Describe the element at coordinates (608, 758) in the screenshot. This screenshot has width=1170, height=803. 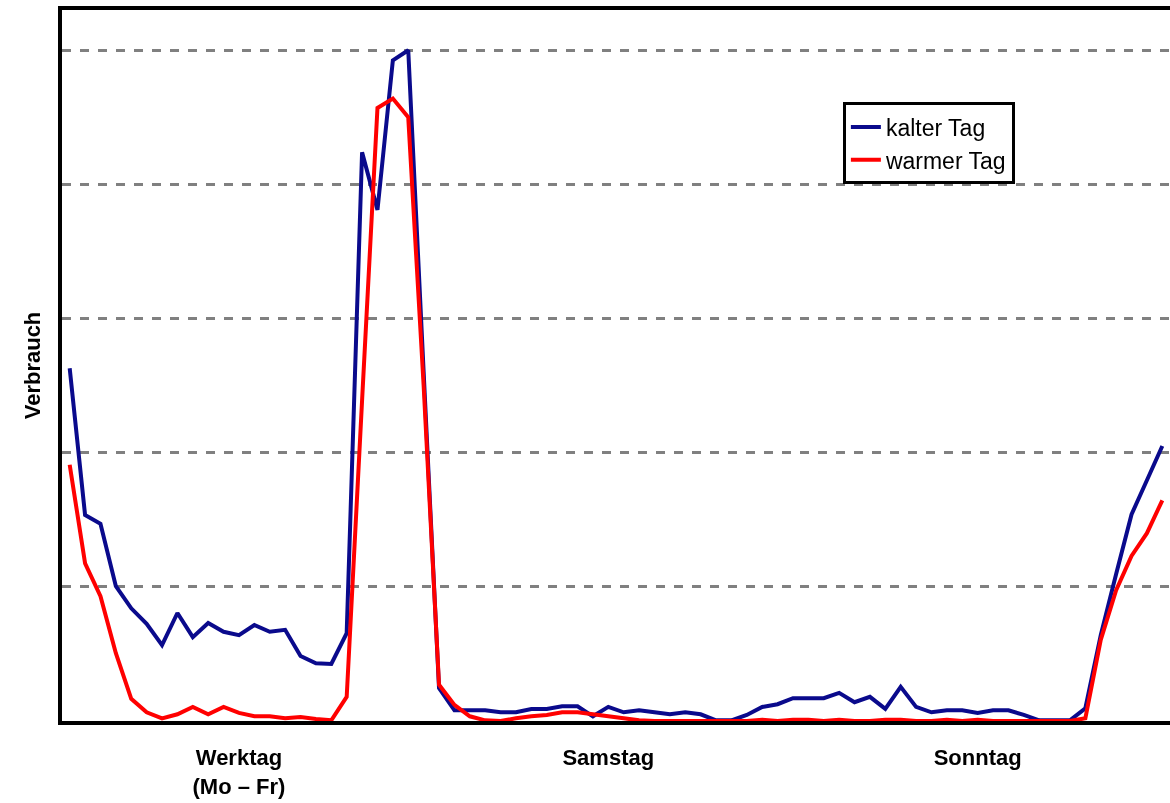
I see `x-tick-label: Samstag` at that location.